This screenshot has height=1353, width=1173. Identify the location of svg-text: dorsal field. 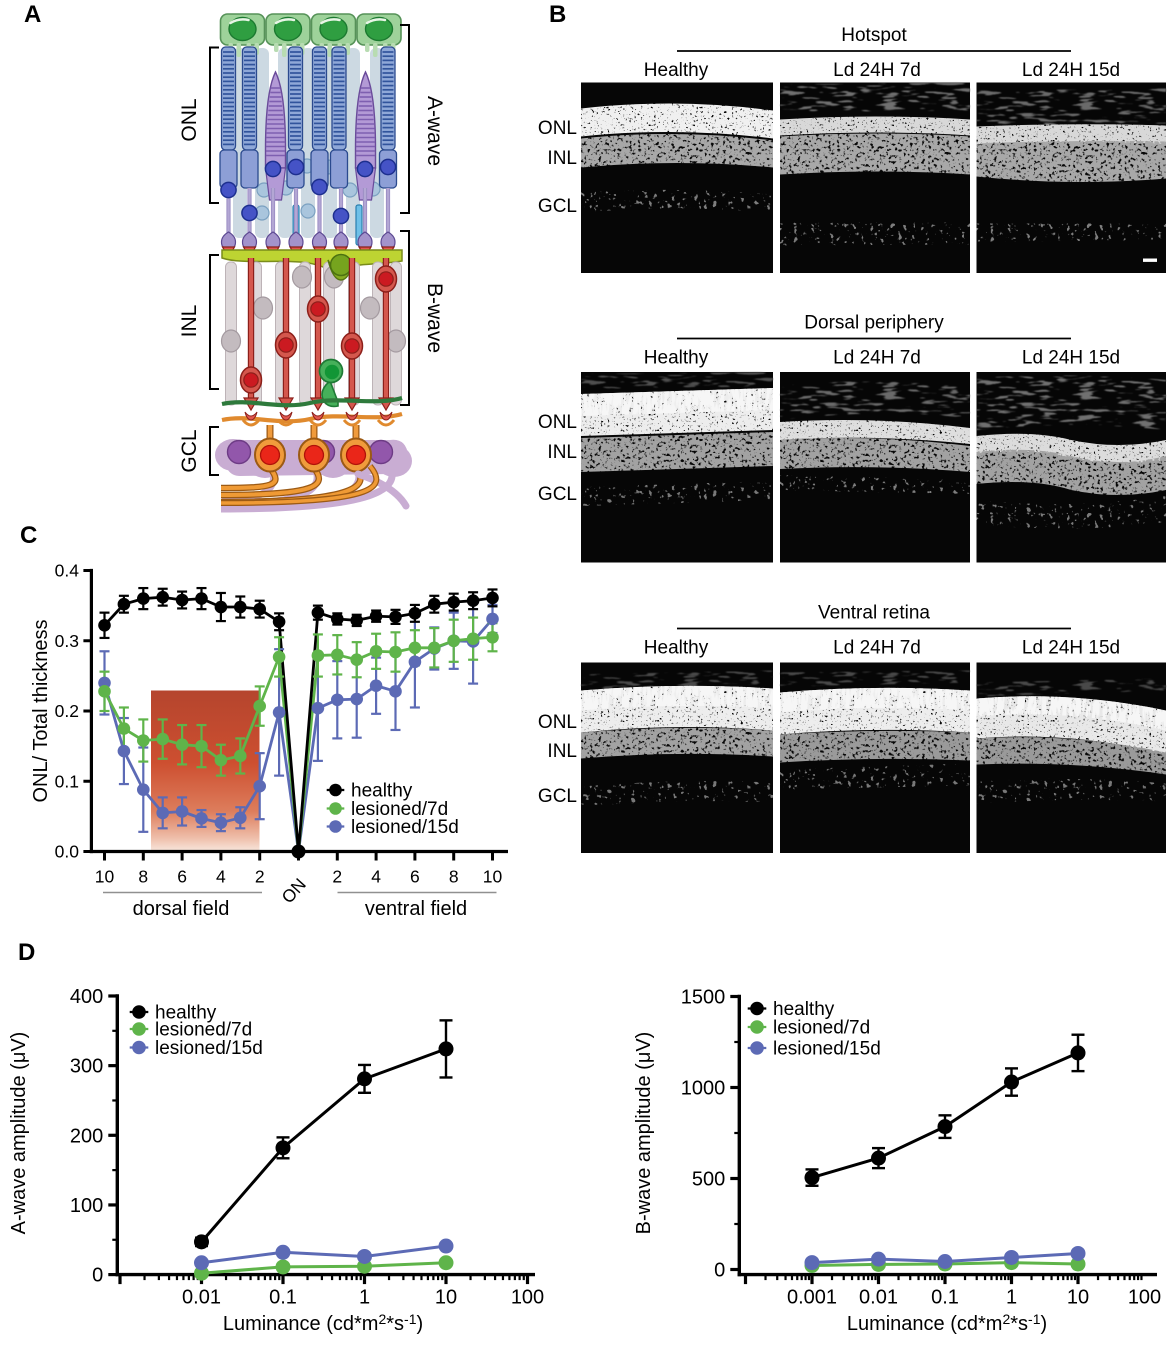
(181, 909).